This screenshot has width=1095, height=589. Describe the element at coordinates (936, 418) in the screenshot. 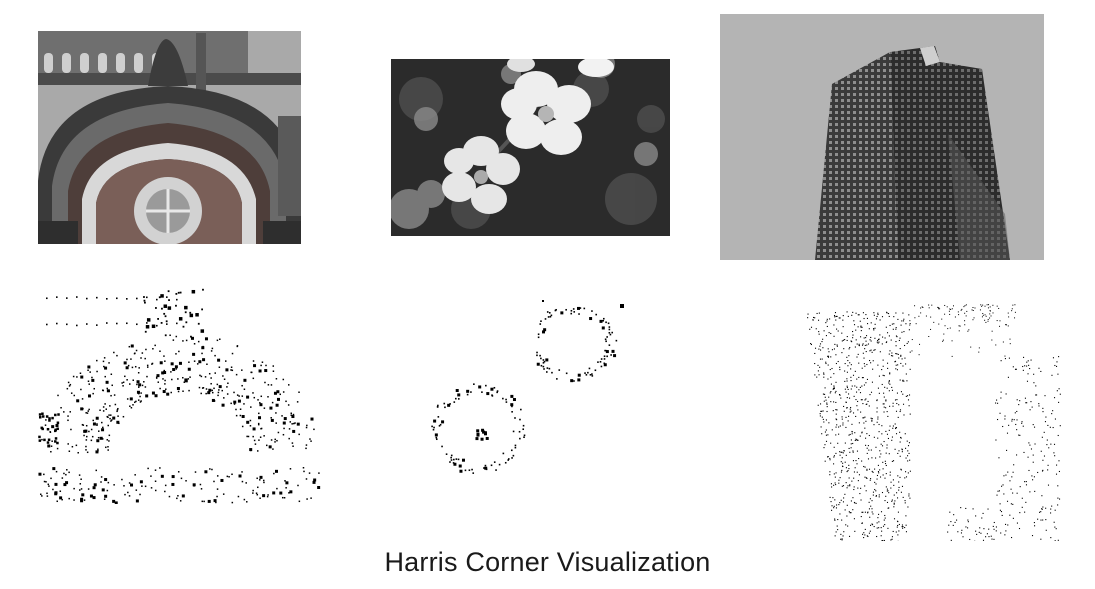

I see `tower-corner-map` at that location.